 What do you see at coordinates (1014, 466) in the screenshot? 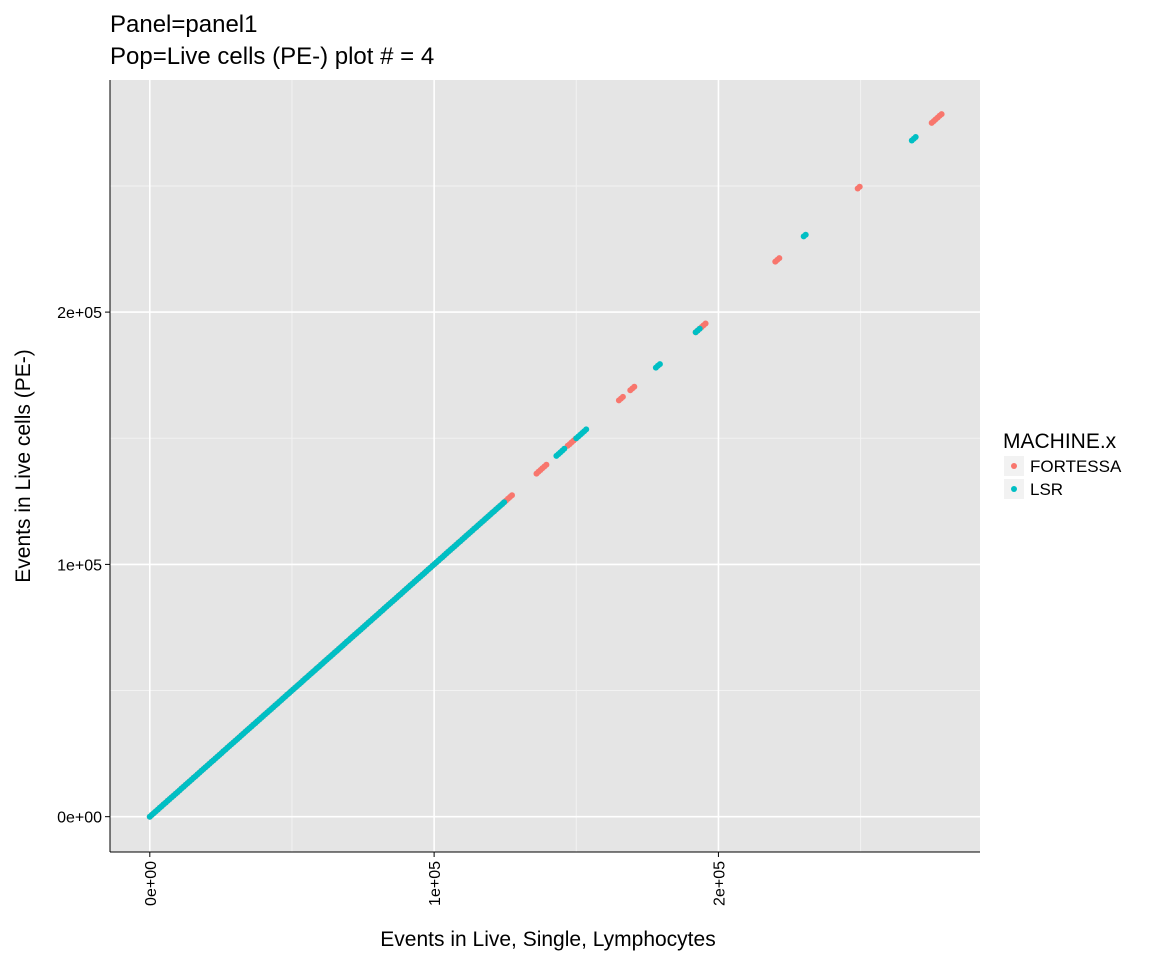
I see `legend-dot-fortessa` at bounding box center [1014, 466].